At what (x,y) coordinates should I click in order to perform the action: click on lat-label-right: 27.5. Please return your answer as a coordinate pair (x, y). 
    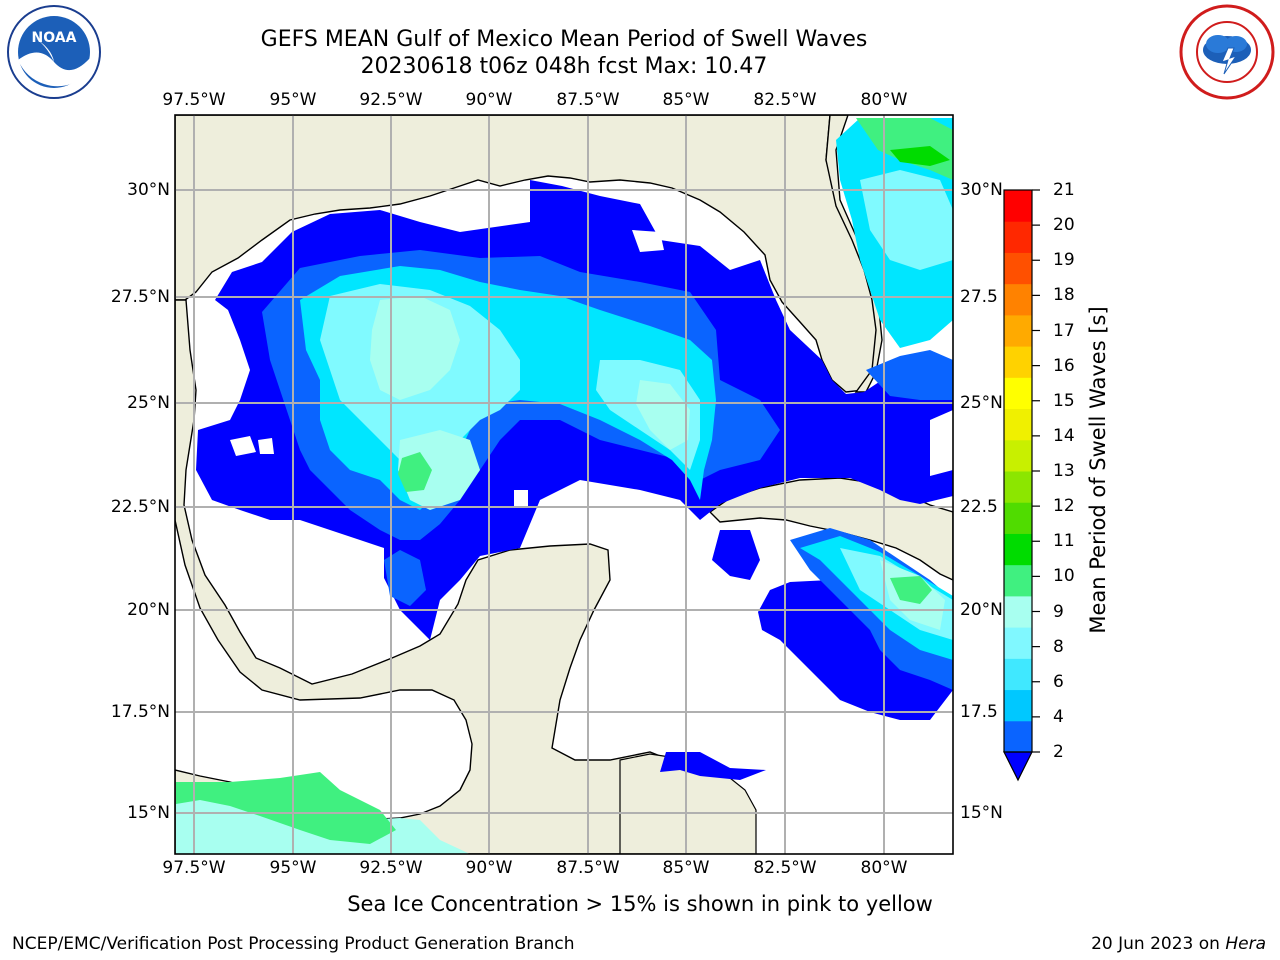
    Looking at the image, I should click on (979, 297).